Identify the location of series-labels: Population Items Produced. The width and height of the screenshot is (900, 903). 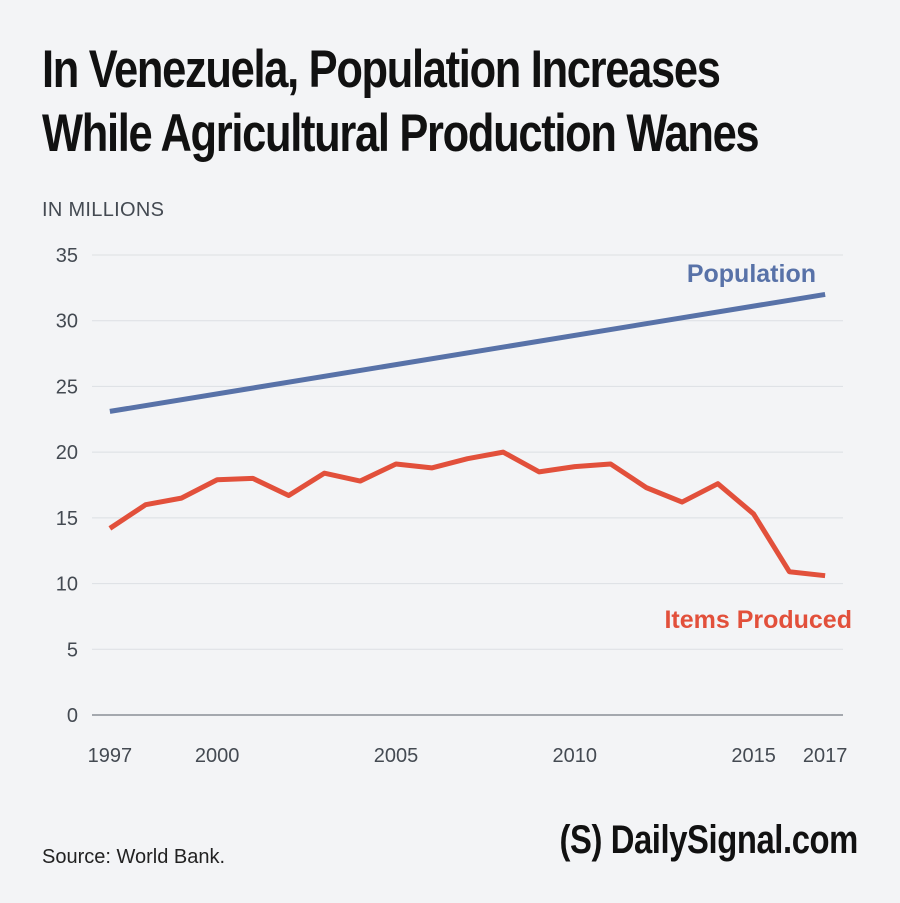
(758, 447).